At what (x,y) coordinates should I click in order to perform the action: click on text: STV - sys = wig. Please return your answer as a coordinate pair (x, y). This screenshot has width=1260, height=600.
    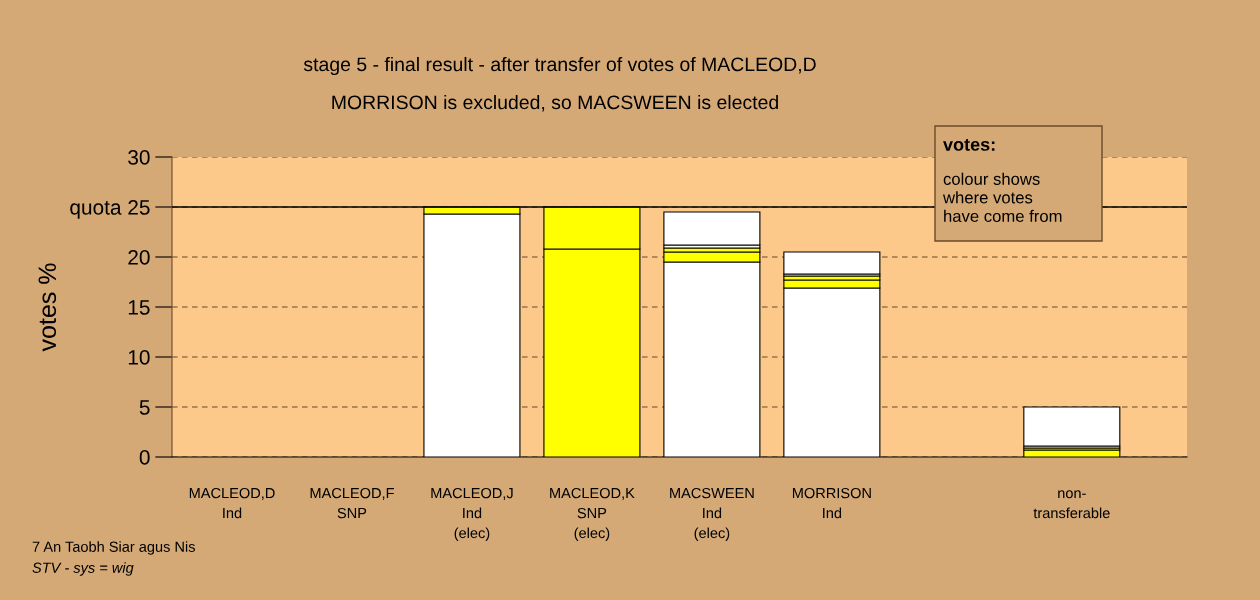
    Looking at the image, I should click on (83, 569).